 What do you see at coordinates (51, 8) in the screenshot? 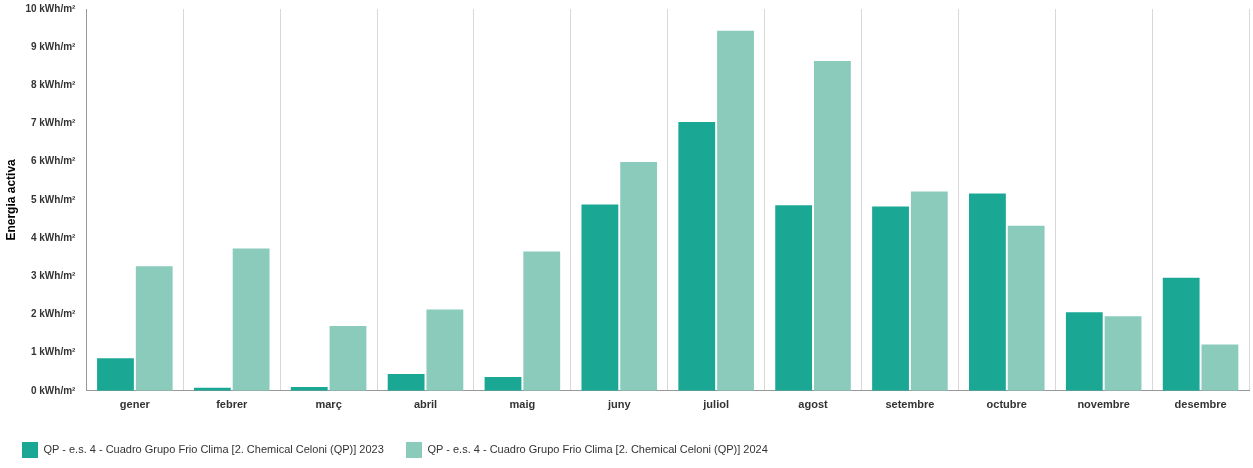
I see `y-tick-label: 10 kWh/m²` at bounding box center [51, 8].